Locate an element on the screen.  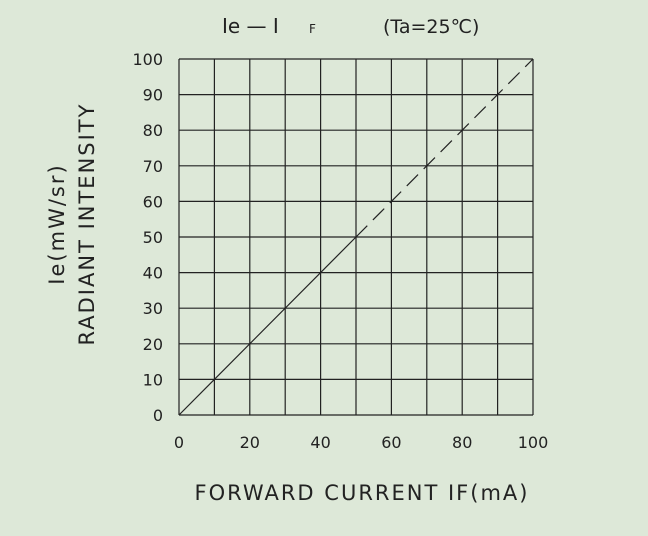
x-tick-label: 0 is located at coordinates (179, 442).